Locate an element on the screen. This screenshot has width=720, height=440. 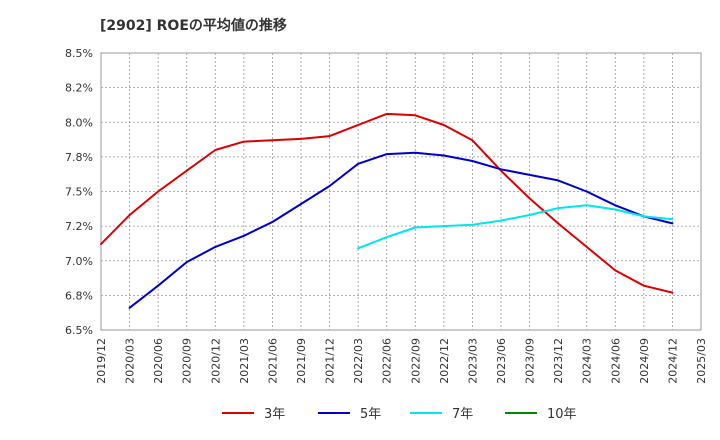
x-tick-label: 2024/09 is located at coordinates (644, 361).